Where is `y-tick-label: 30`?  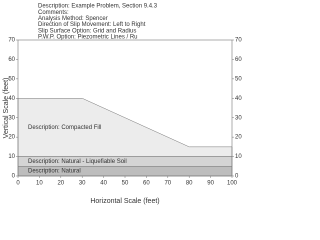 y-tick-label: 30 is located at coordinates (11, 118).